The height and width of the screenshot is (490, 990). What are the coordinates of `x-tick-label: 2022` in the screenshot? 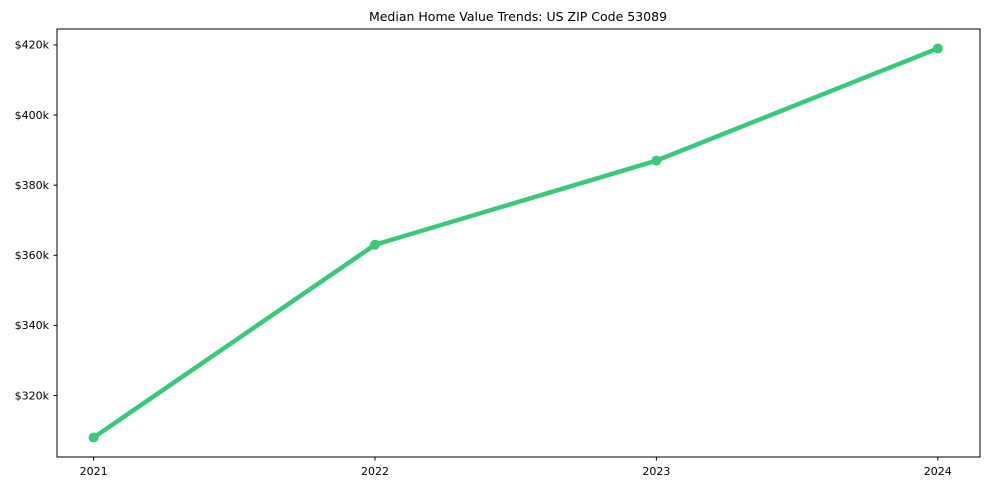 It's located at (375, 471).